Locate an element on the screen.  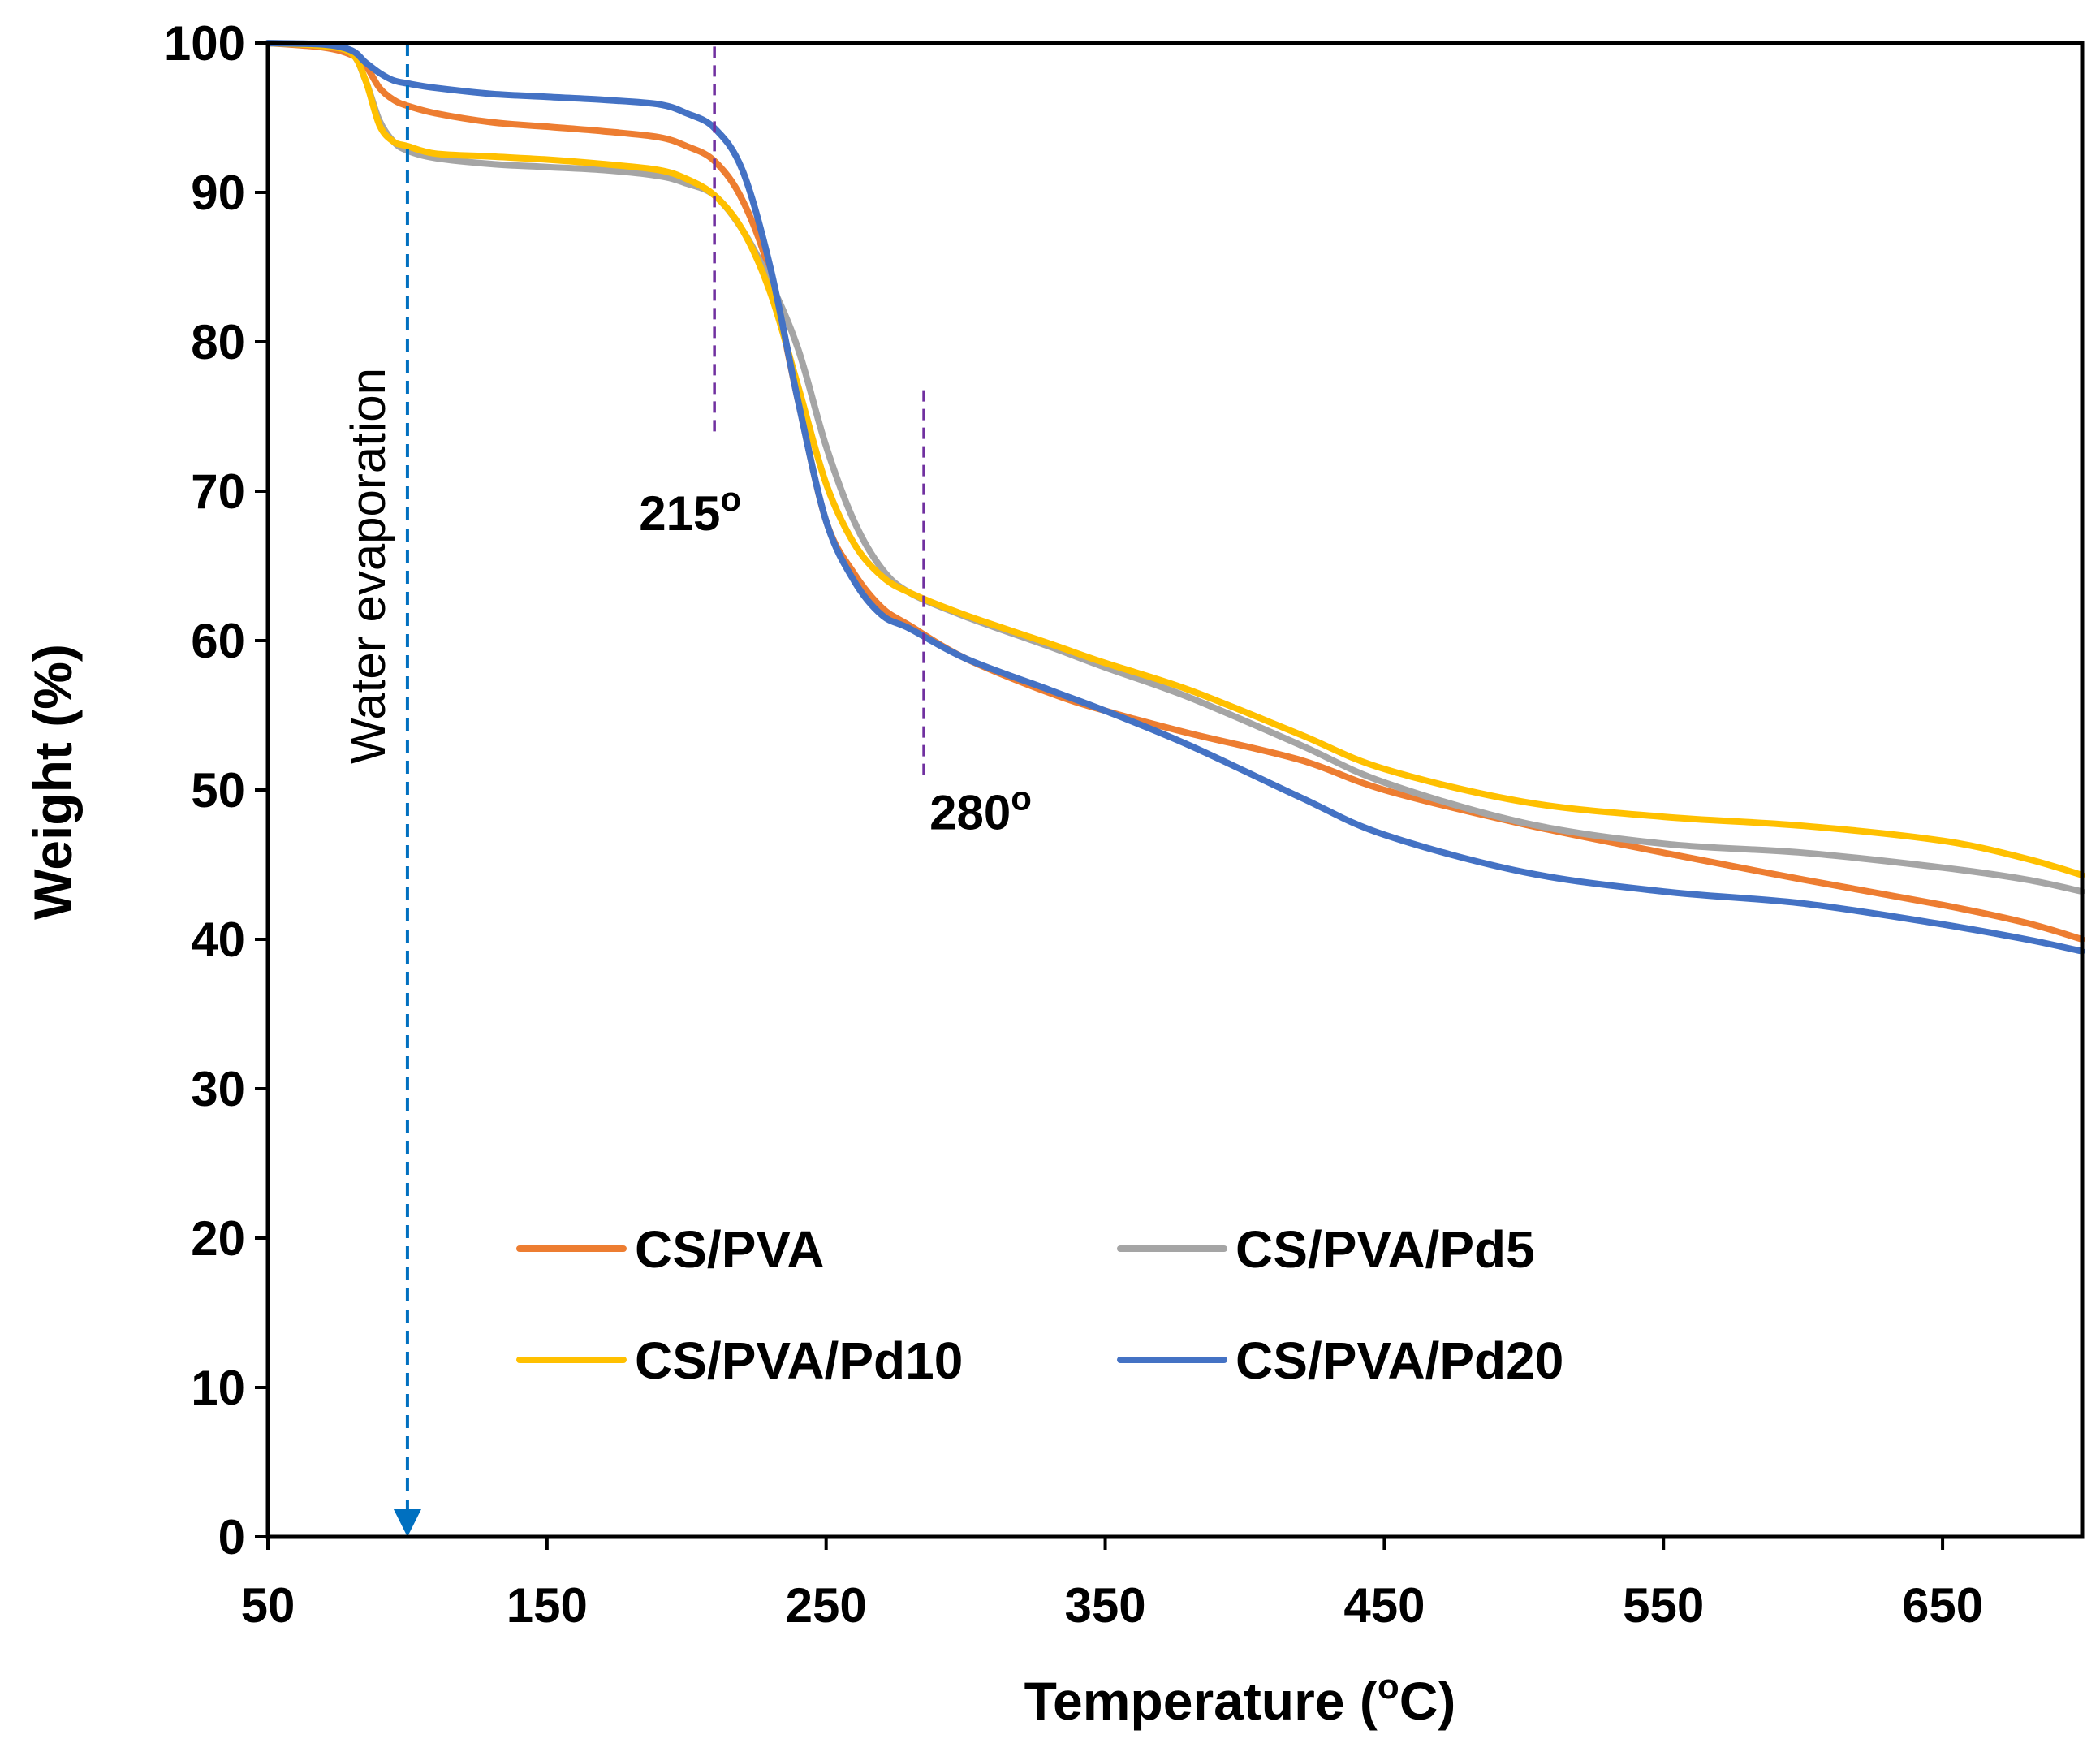
legend-label-cs-pva-pd10: CS/PVA/Pd10 is located at coordinates (799, 1360).